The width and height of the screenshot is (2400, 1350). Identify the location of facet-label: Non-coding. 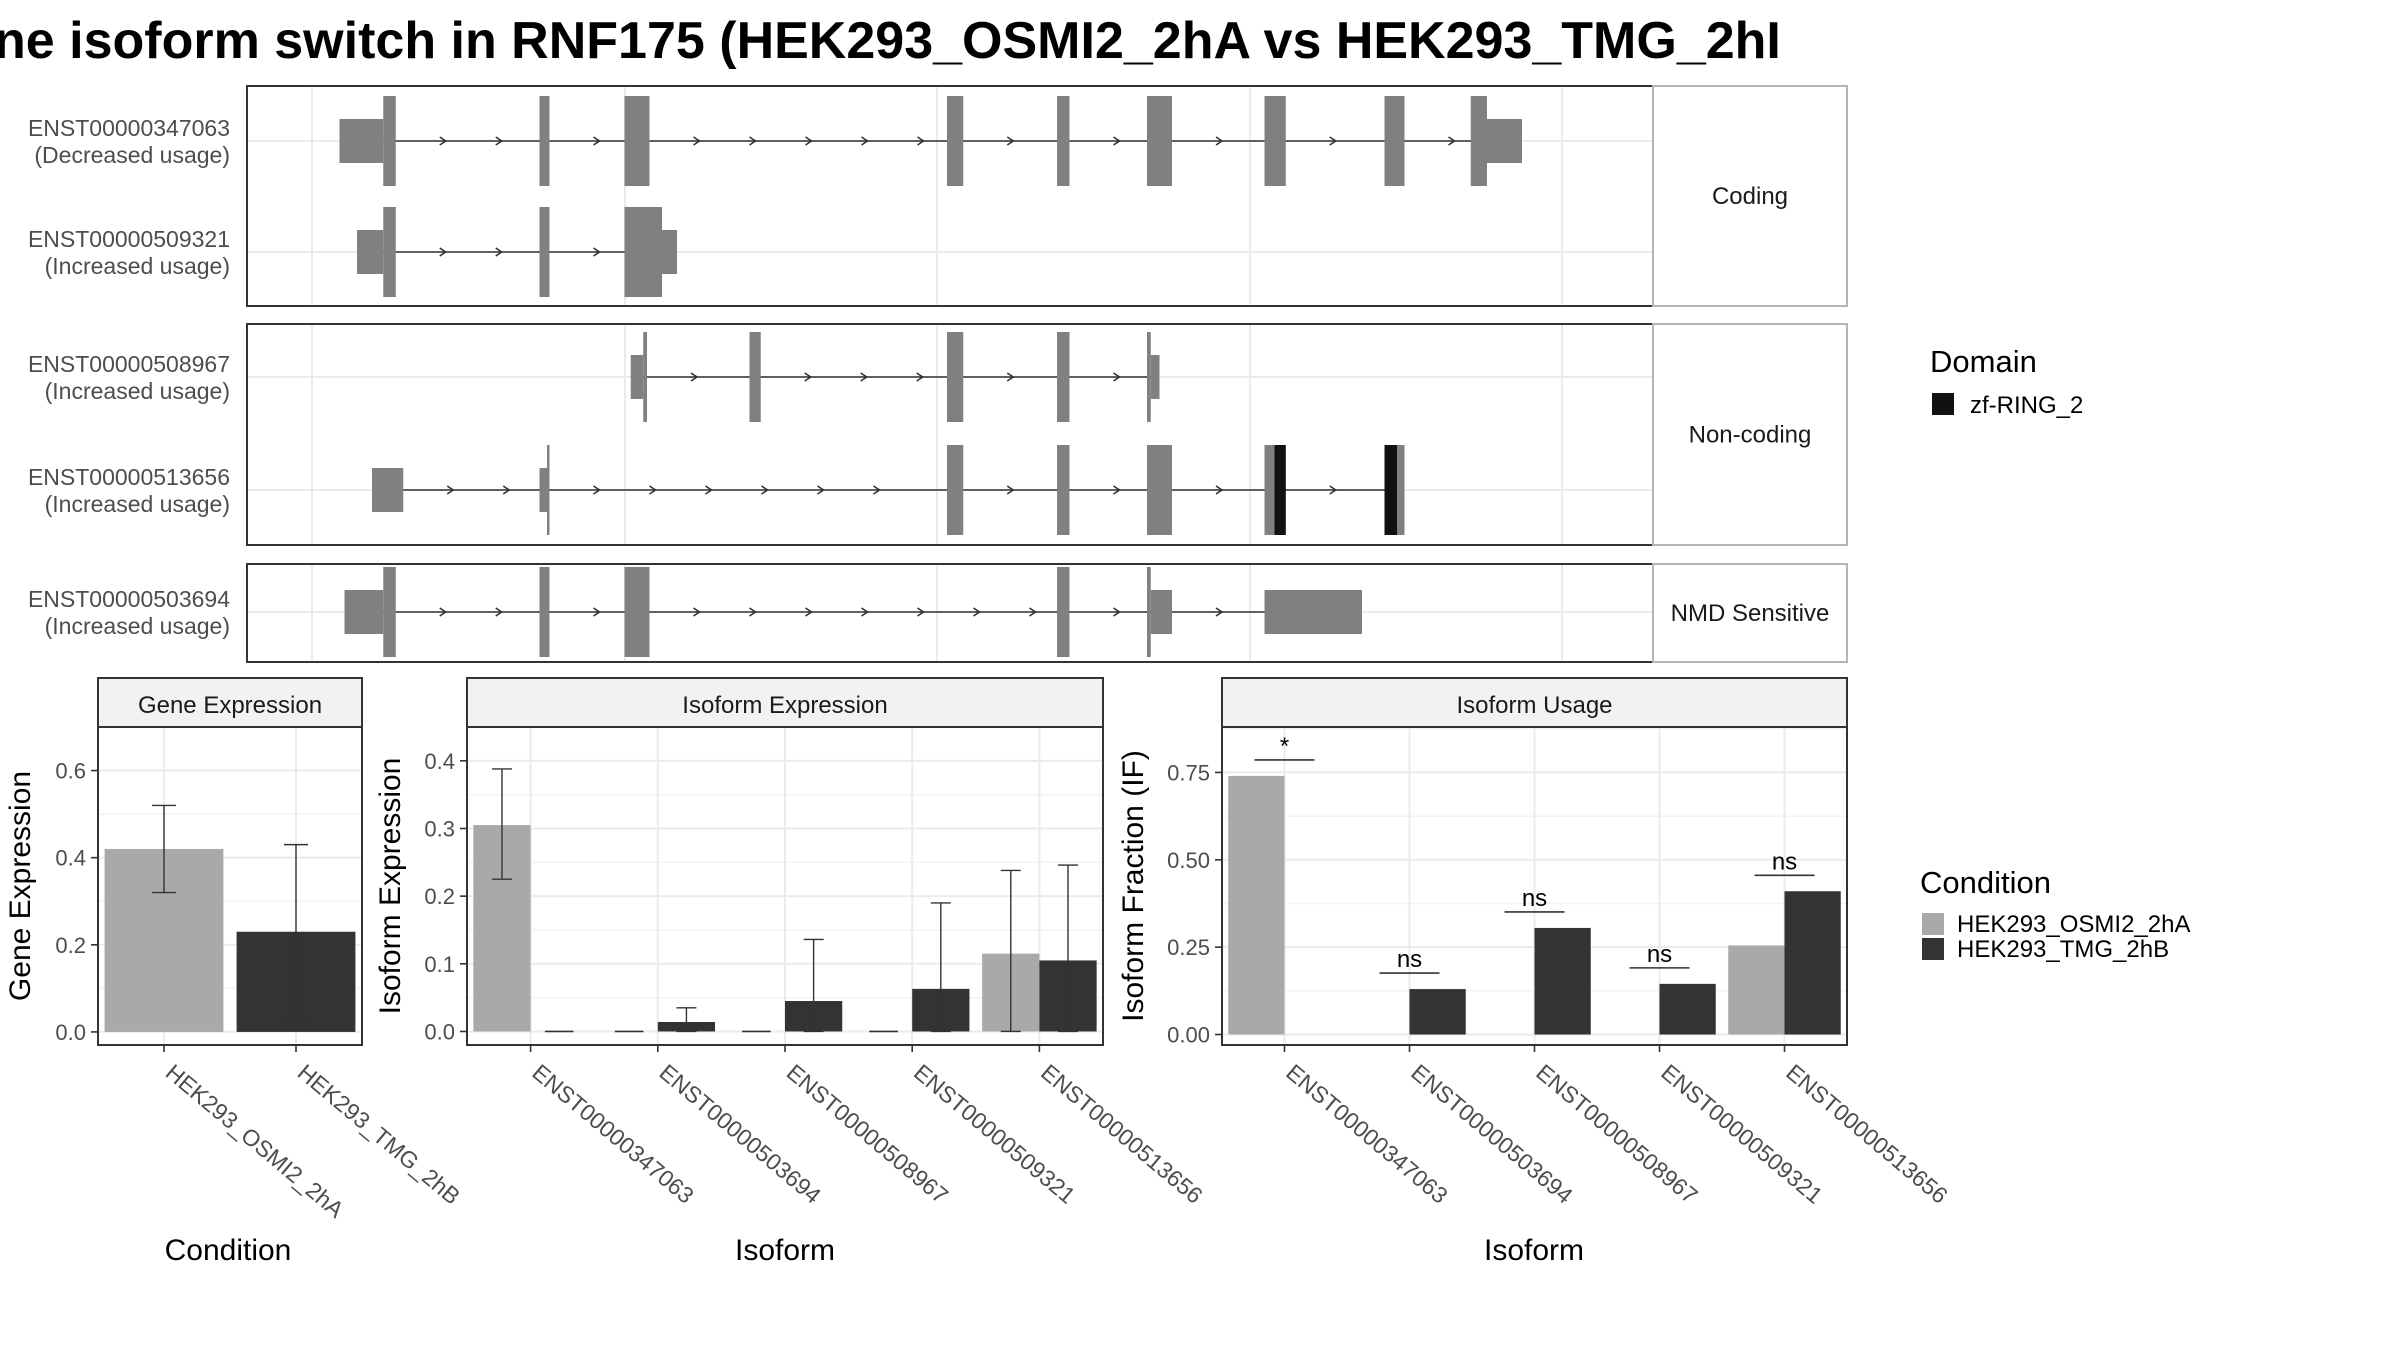
(1750, 435).